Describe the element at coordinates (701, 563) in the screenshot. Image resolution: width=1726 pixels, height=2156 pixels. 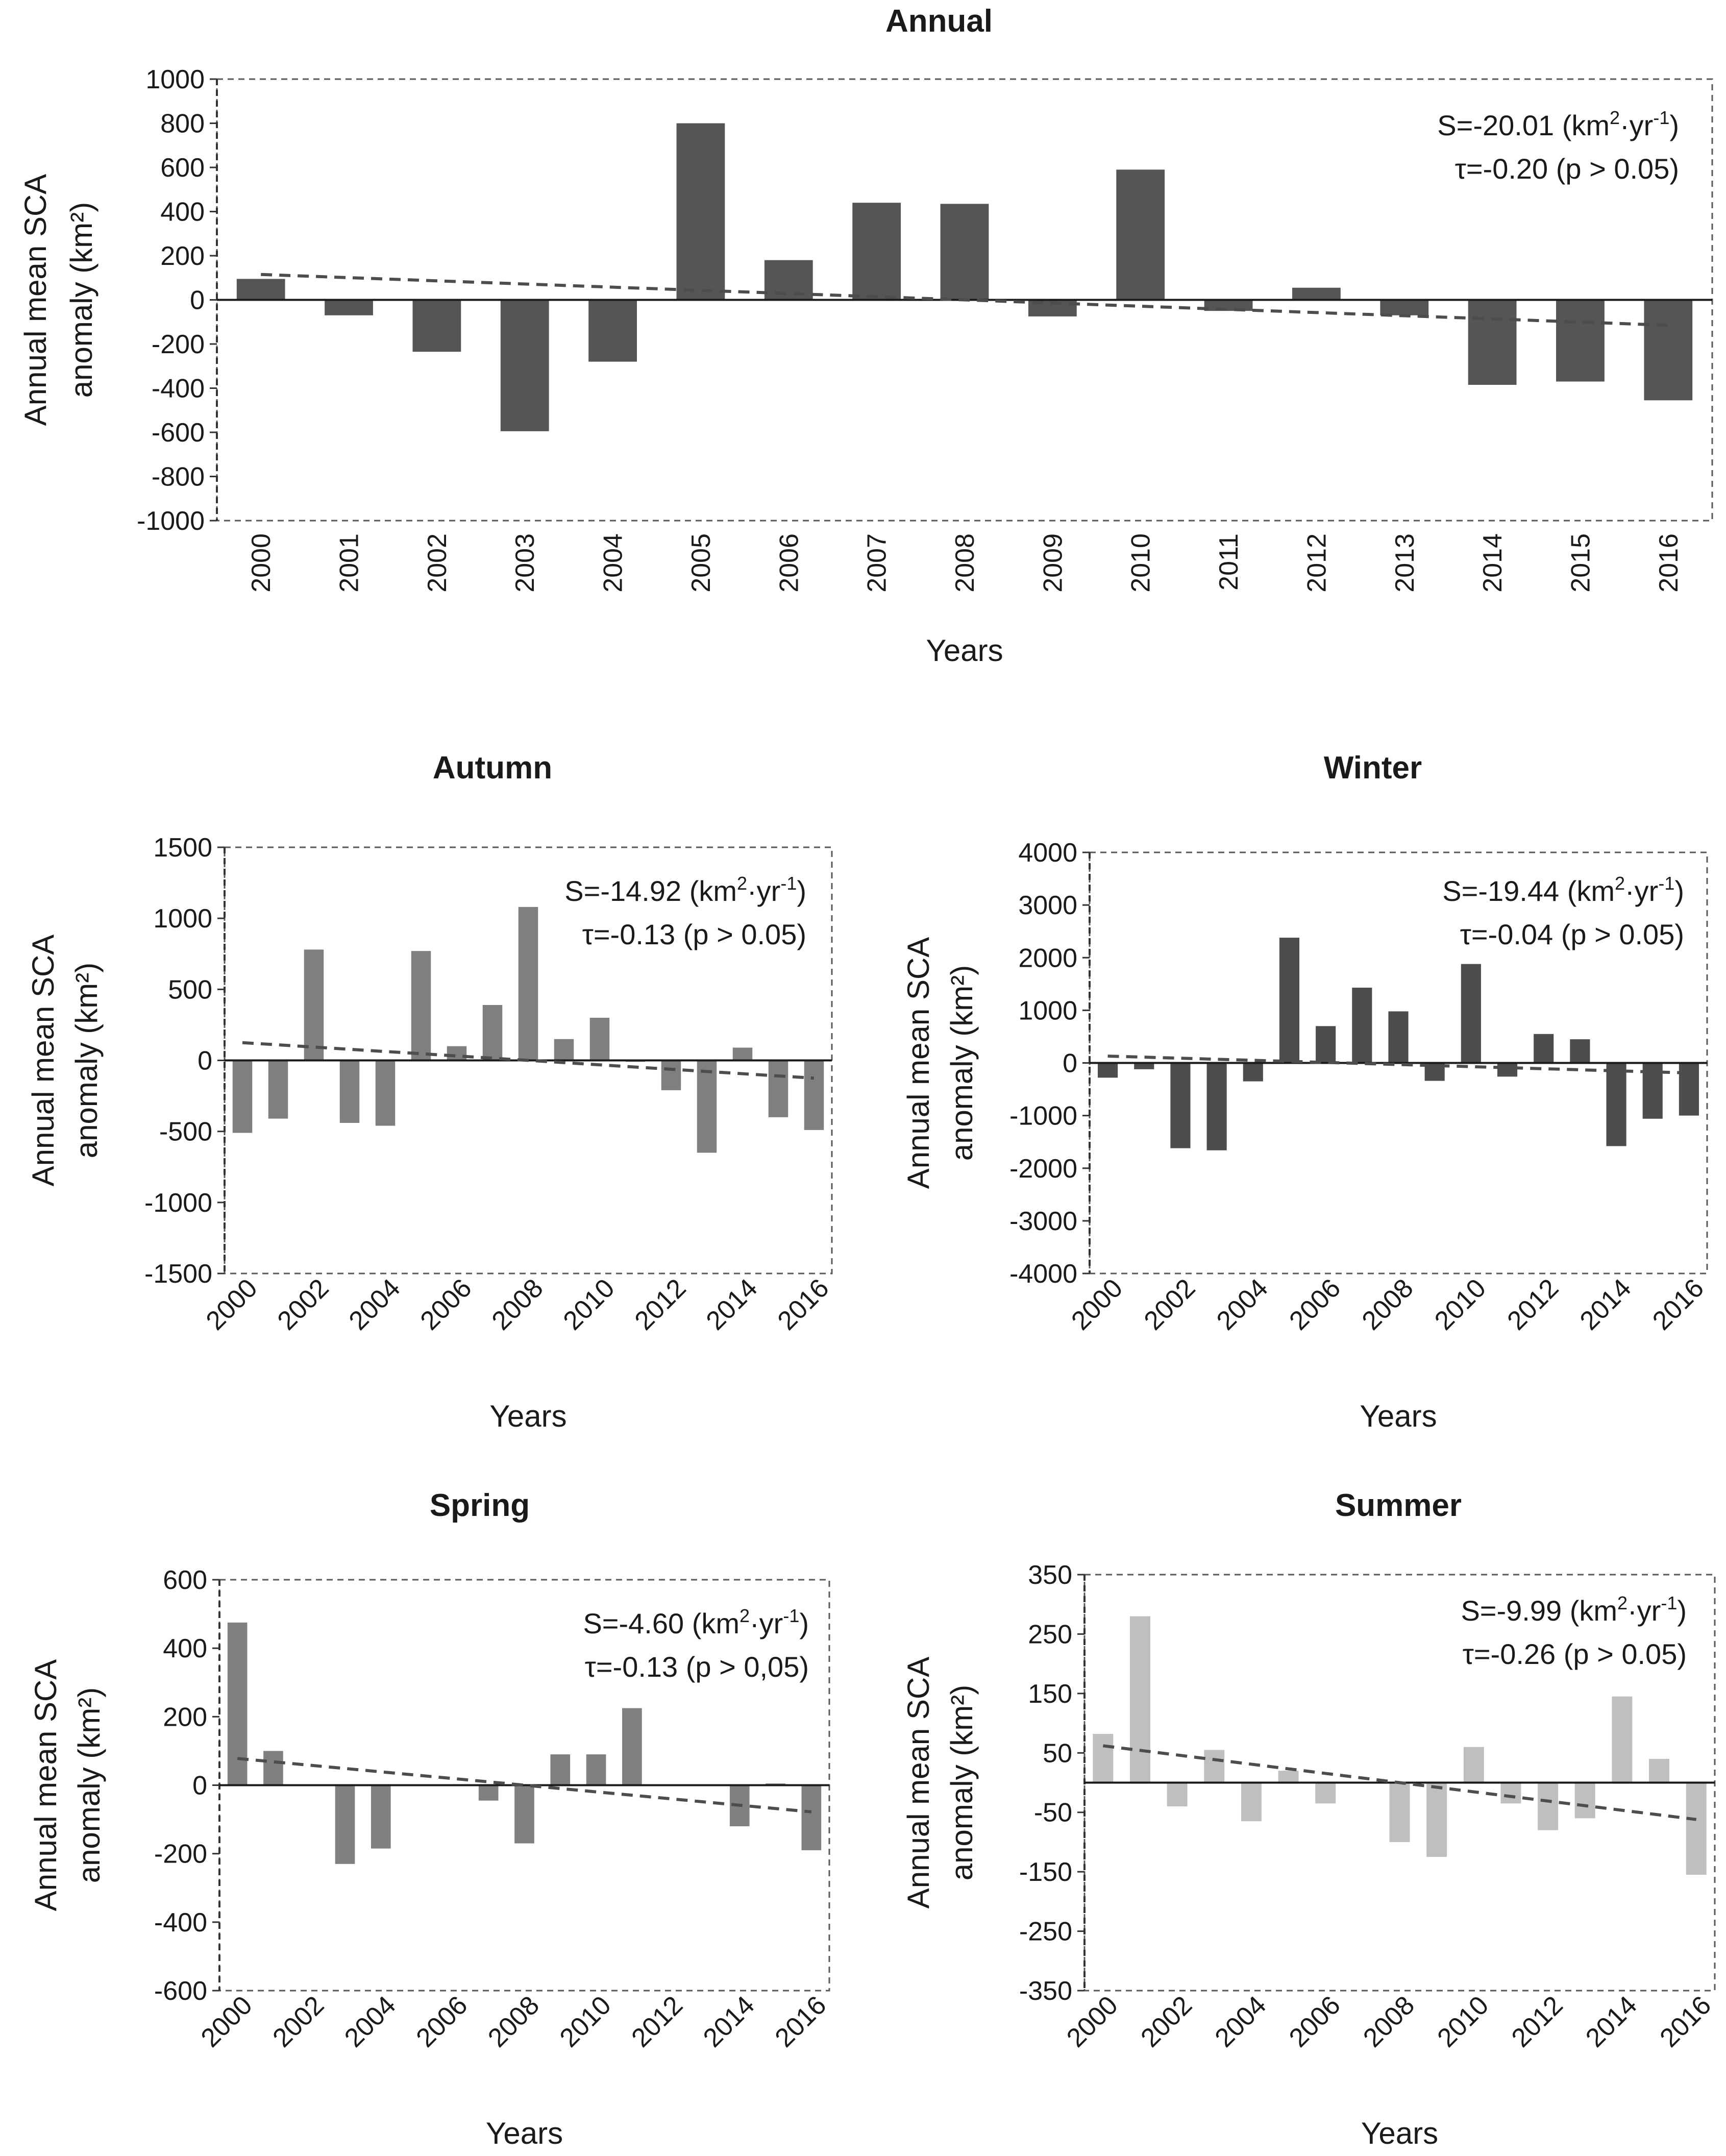
I see `x-tick-label: 2005` at that location.